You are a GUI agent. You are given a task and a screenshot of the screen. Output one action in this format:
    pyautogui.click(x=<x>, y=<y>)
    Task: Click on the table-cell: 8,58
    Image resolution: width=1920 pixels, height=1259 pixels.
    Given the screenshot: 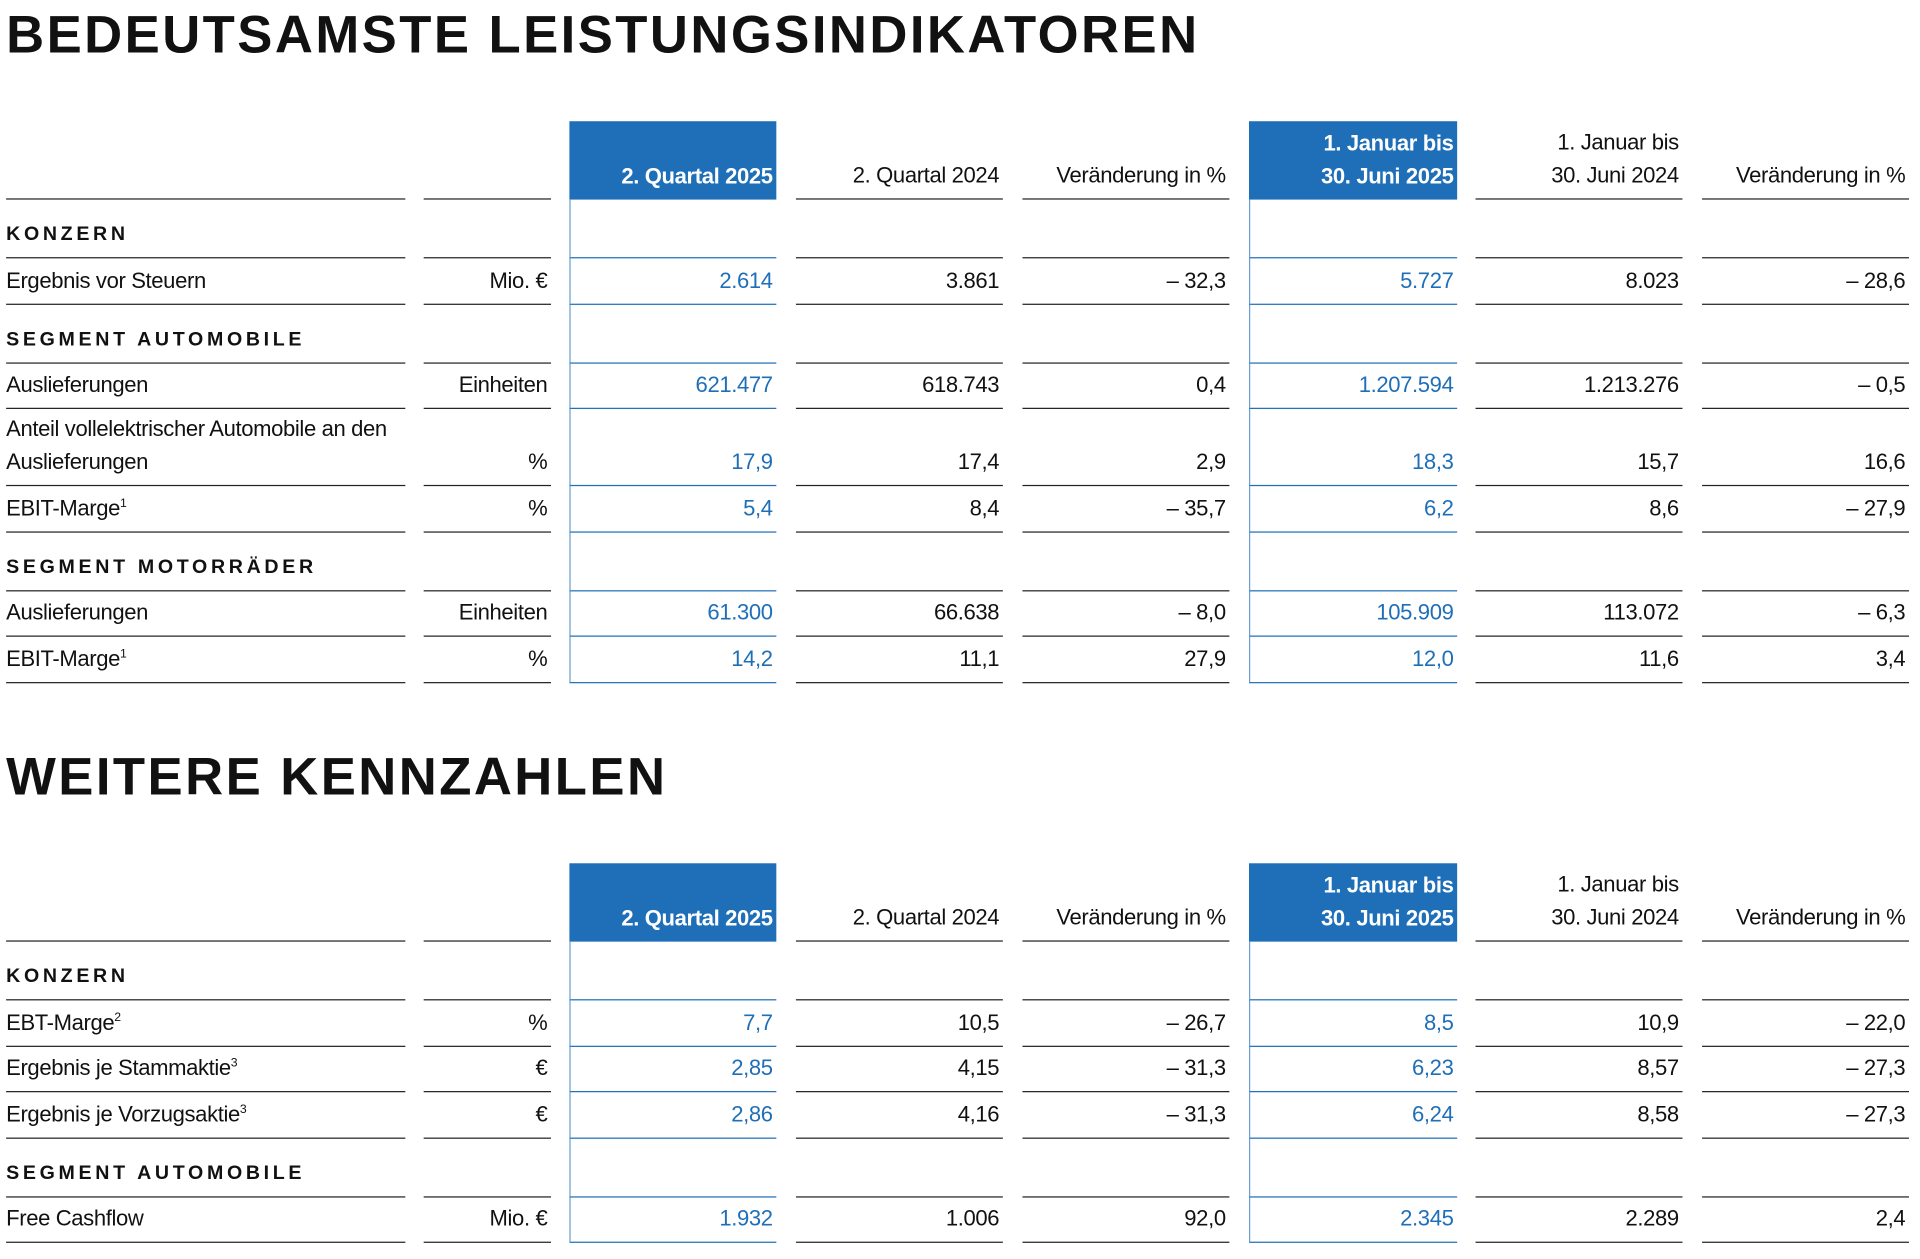 What is the action you would take?
    pyautogui.click(x=1579, y=1115)
    